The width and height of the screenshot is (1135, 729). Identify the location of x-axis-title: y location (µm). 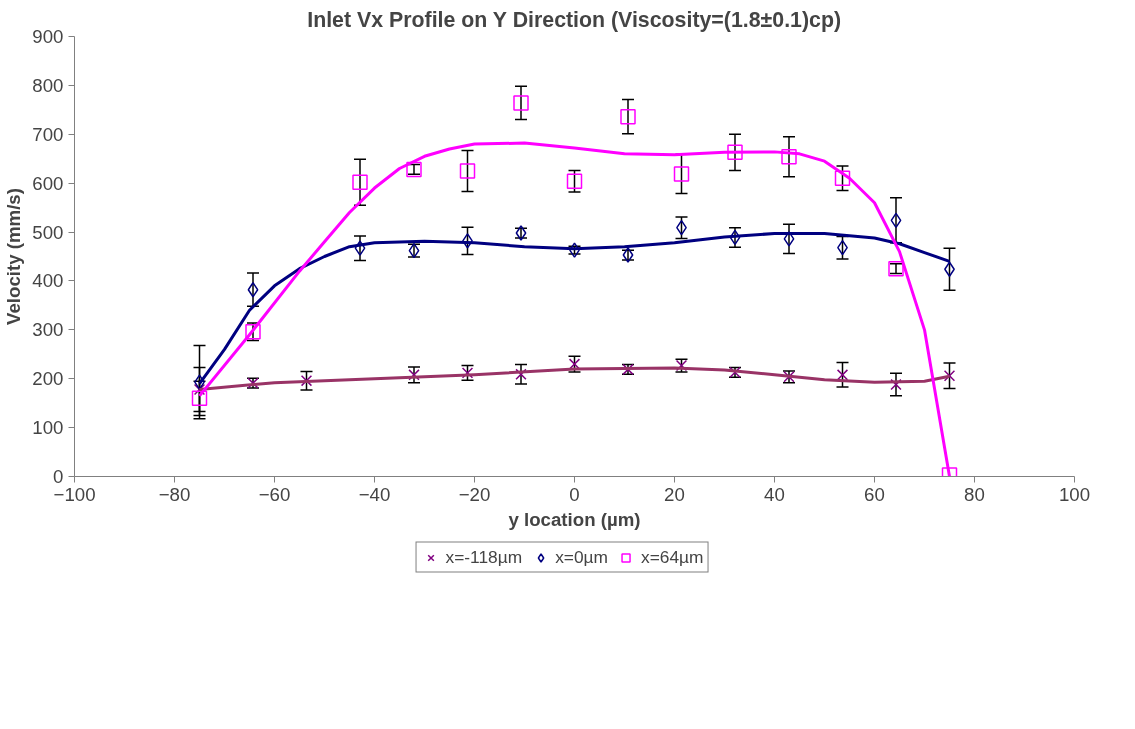
(574, 519).